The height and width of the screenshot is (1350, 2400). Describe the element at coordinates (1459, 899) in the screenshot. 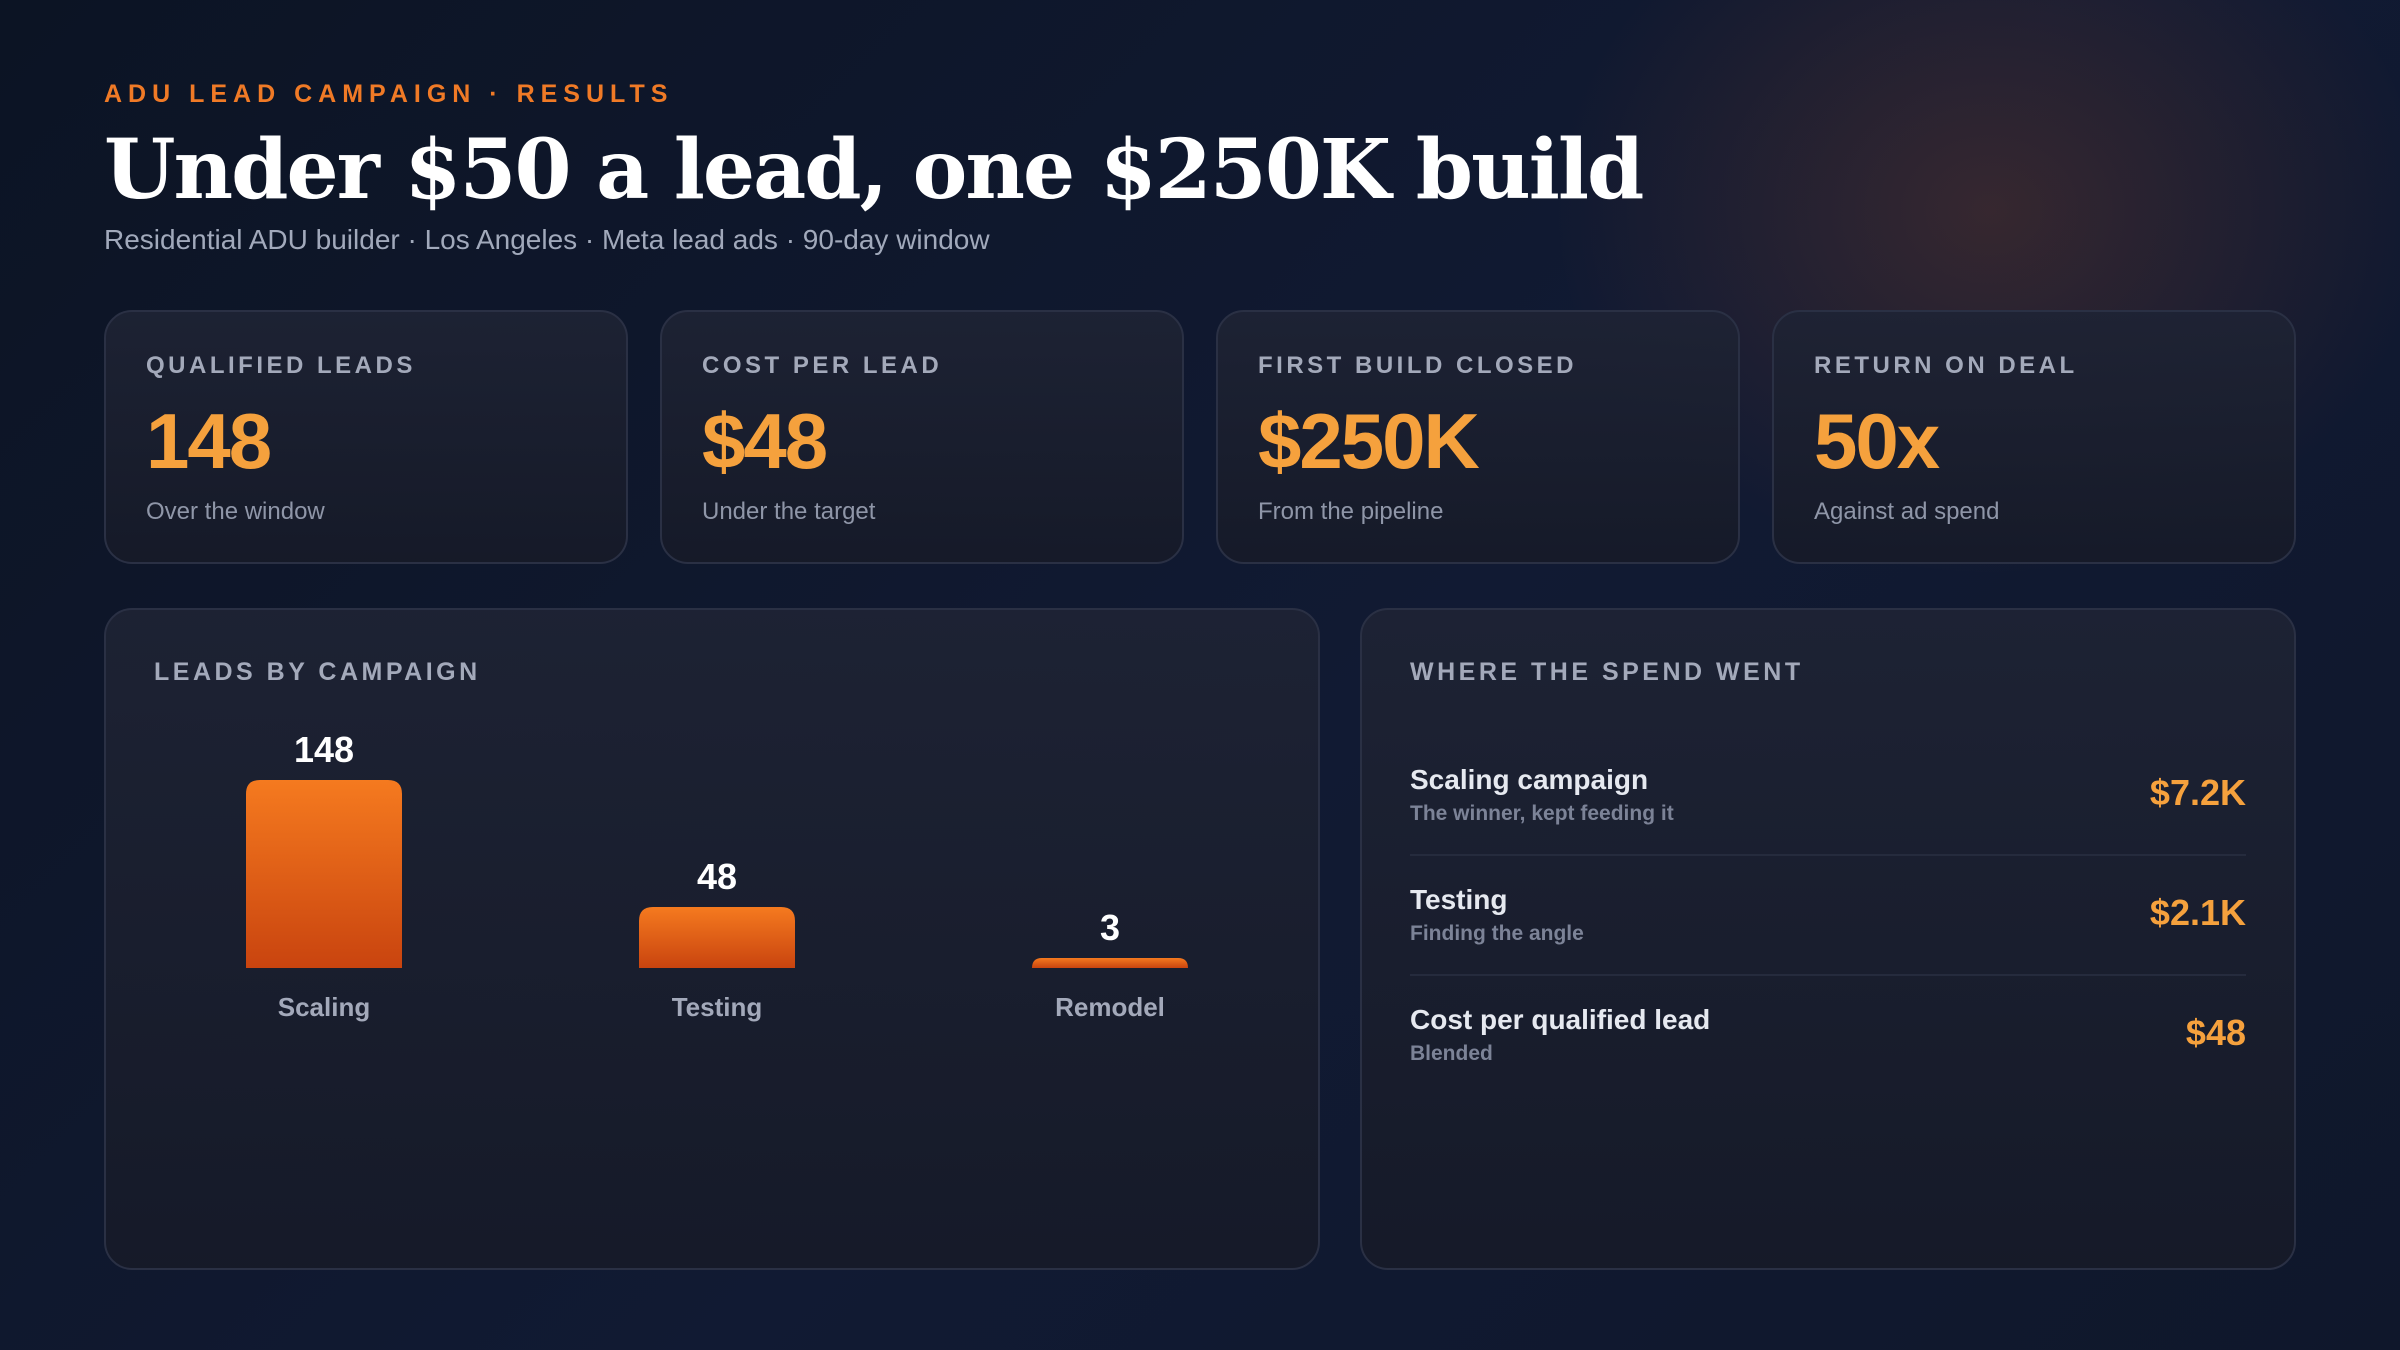

I see `spend-row-name: Testing` at that location.